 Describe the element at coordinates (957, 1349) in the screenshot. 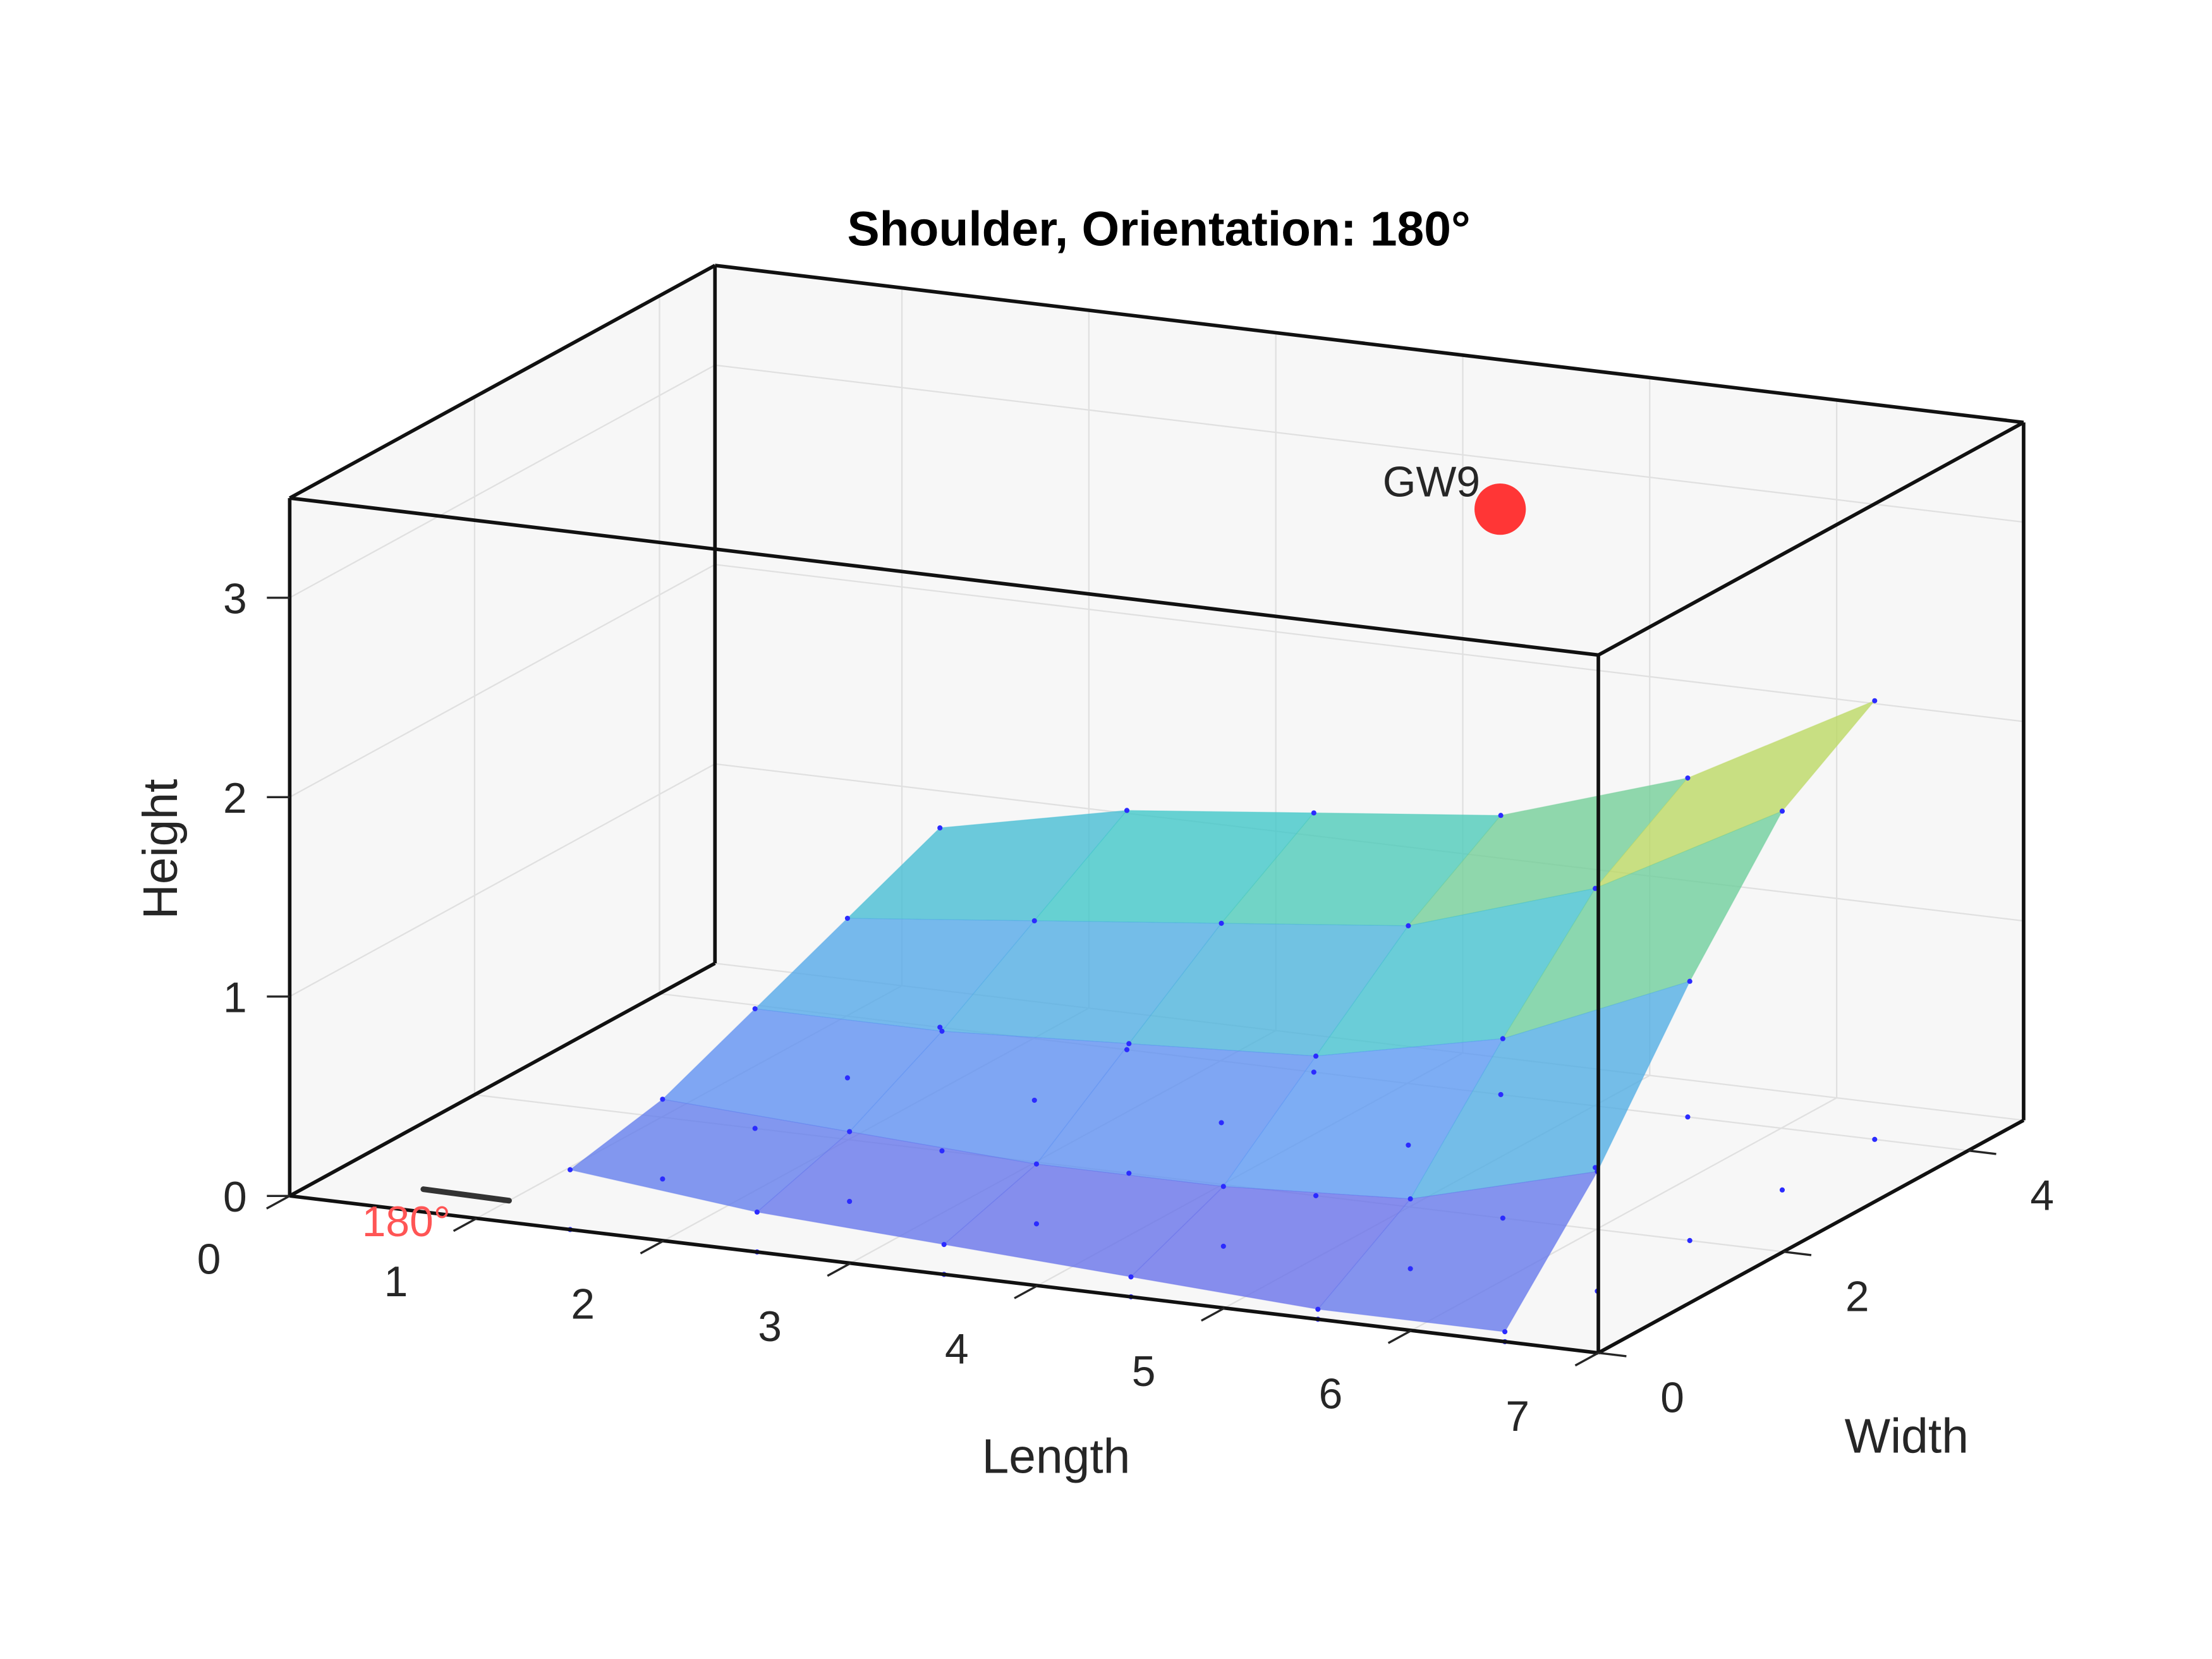

I see `x-tick-label: 4` at that location.